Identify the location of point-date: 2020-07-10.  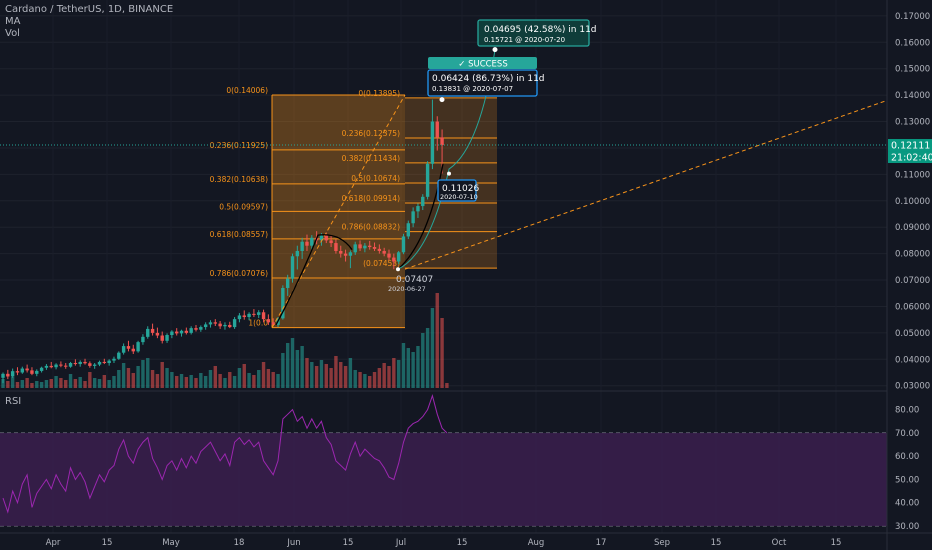
(459, 197).